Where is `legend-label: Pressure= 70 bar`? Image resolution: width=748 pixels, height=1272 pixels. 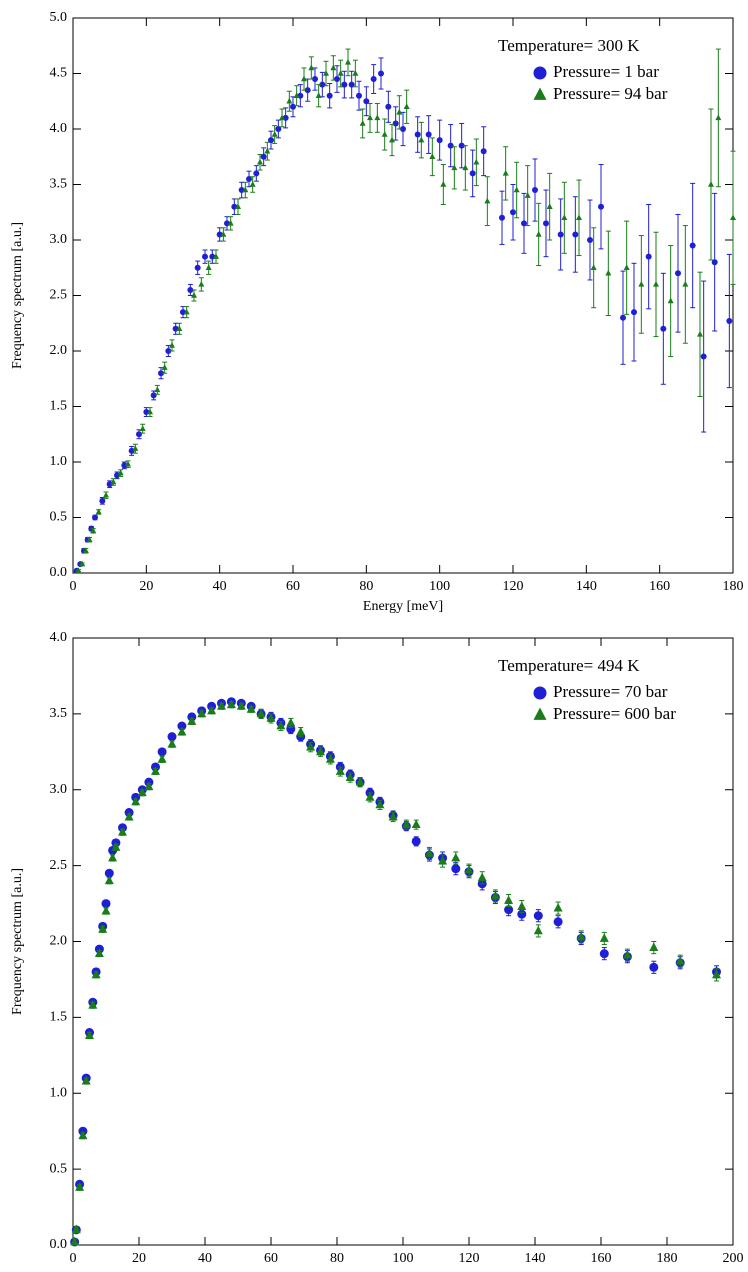 legend-label: Pressure= 70 bar is located at coordinates (610, 691).